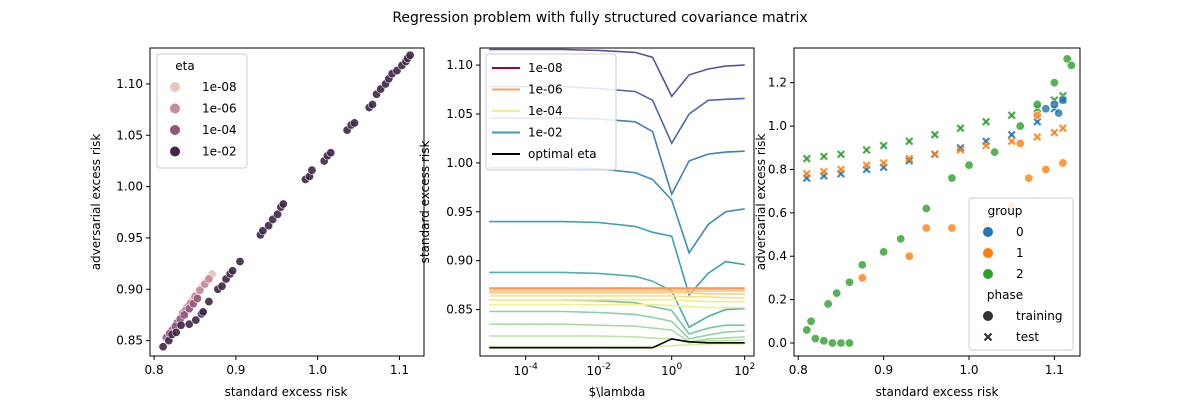 The height and width of the screenshot is (404, 1200). Describe the element at coordinates (937, 392) in the screenshot. I see `panel-3-xlabel: standard excess risk` at that location.